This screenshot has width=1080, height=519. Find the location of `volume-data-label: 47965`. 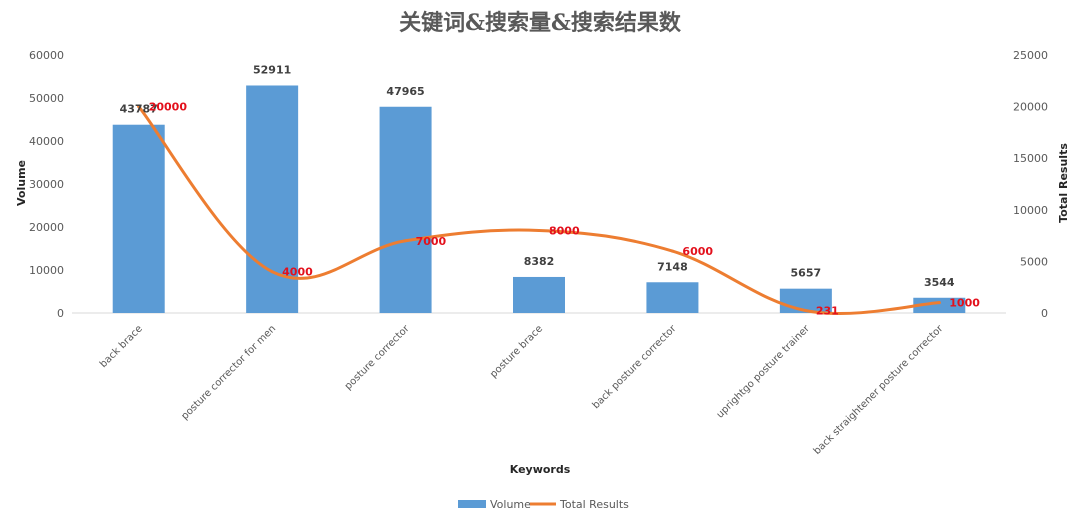

volume-data-label: 47965 is located at coordinates (405, 91).